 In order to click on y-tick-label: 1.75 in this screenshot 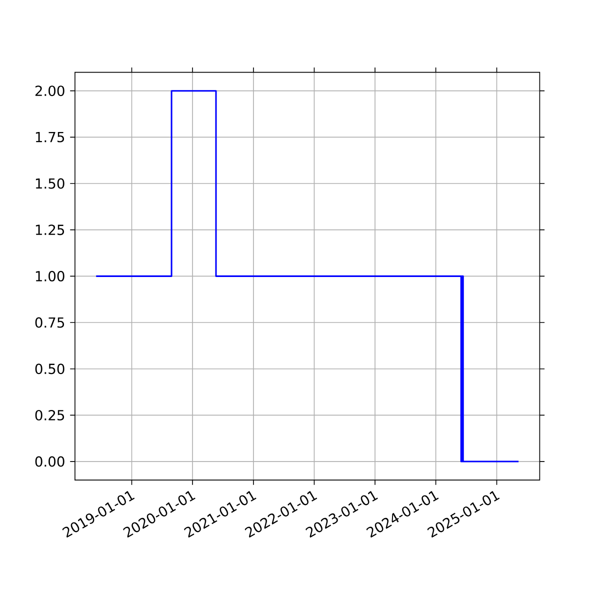, I will do `click(50, 137)`.